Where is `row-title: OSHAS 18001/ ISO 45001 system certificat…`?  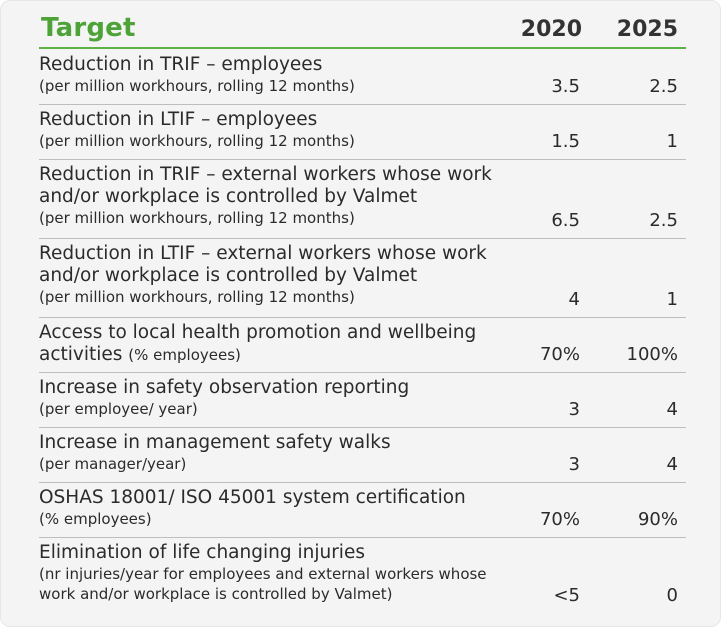 row-title: OSHAS 18001/ ISO 45001 system certificat… is located at coordinates (252, 497).